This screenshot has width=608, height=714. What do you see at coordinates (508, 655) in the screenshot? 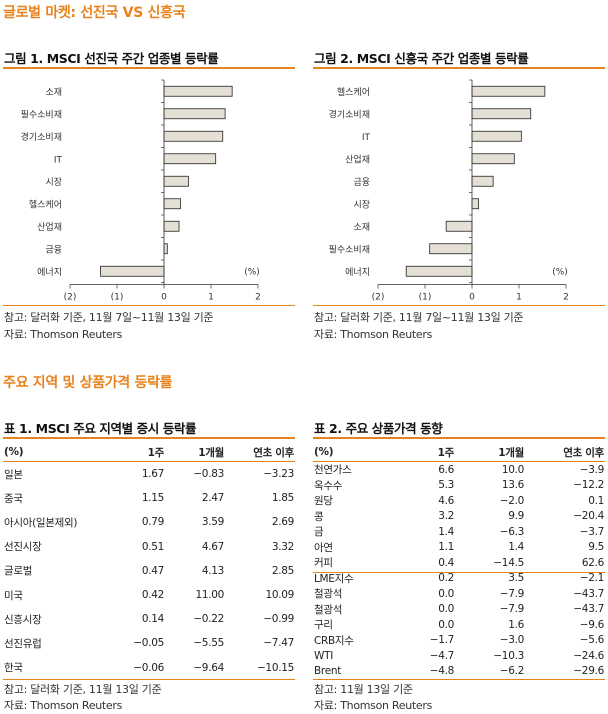
I see `table2-cell-1m: −10.3` at bounding box center [508, 655].